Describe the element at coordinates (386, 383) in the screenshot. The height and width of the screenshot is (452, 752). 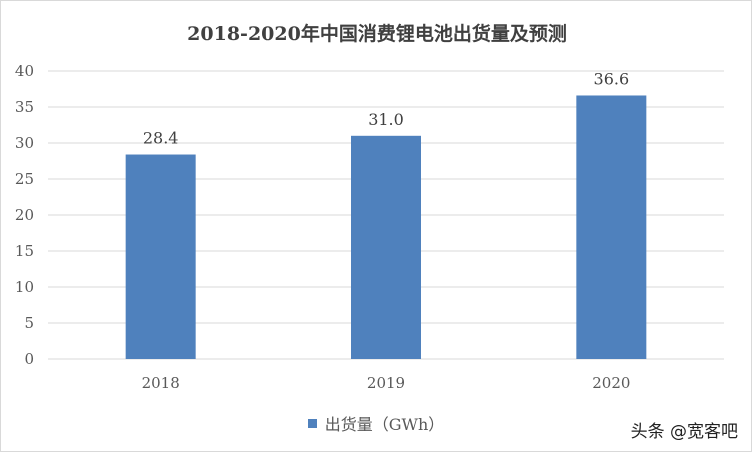
I see `x-tick-label: 2019` at that location.